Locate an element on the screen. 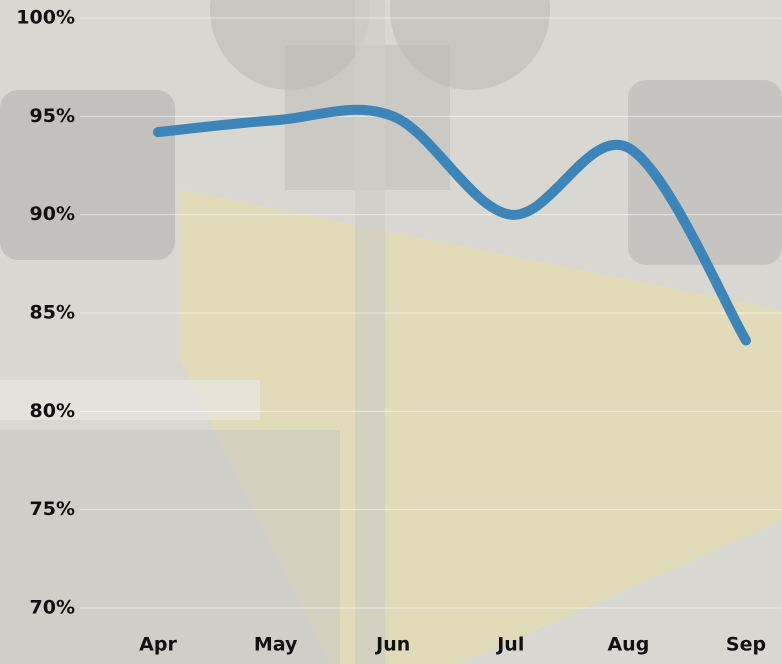  x-tick-label: Jul is located at coordinates (509, 645).